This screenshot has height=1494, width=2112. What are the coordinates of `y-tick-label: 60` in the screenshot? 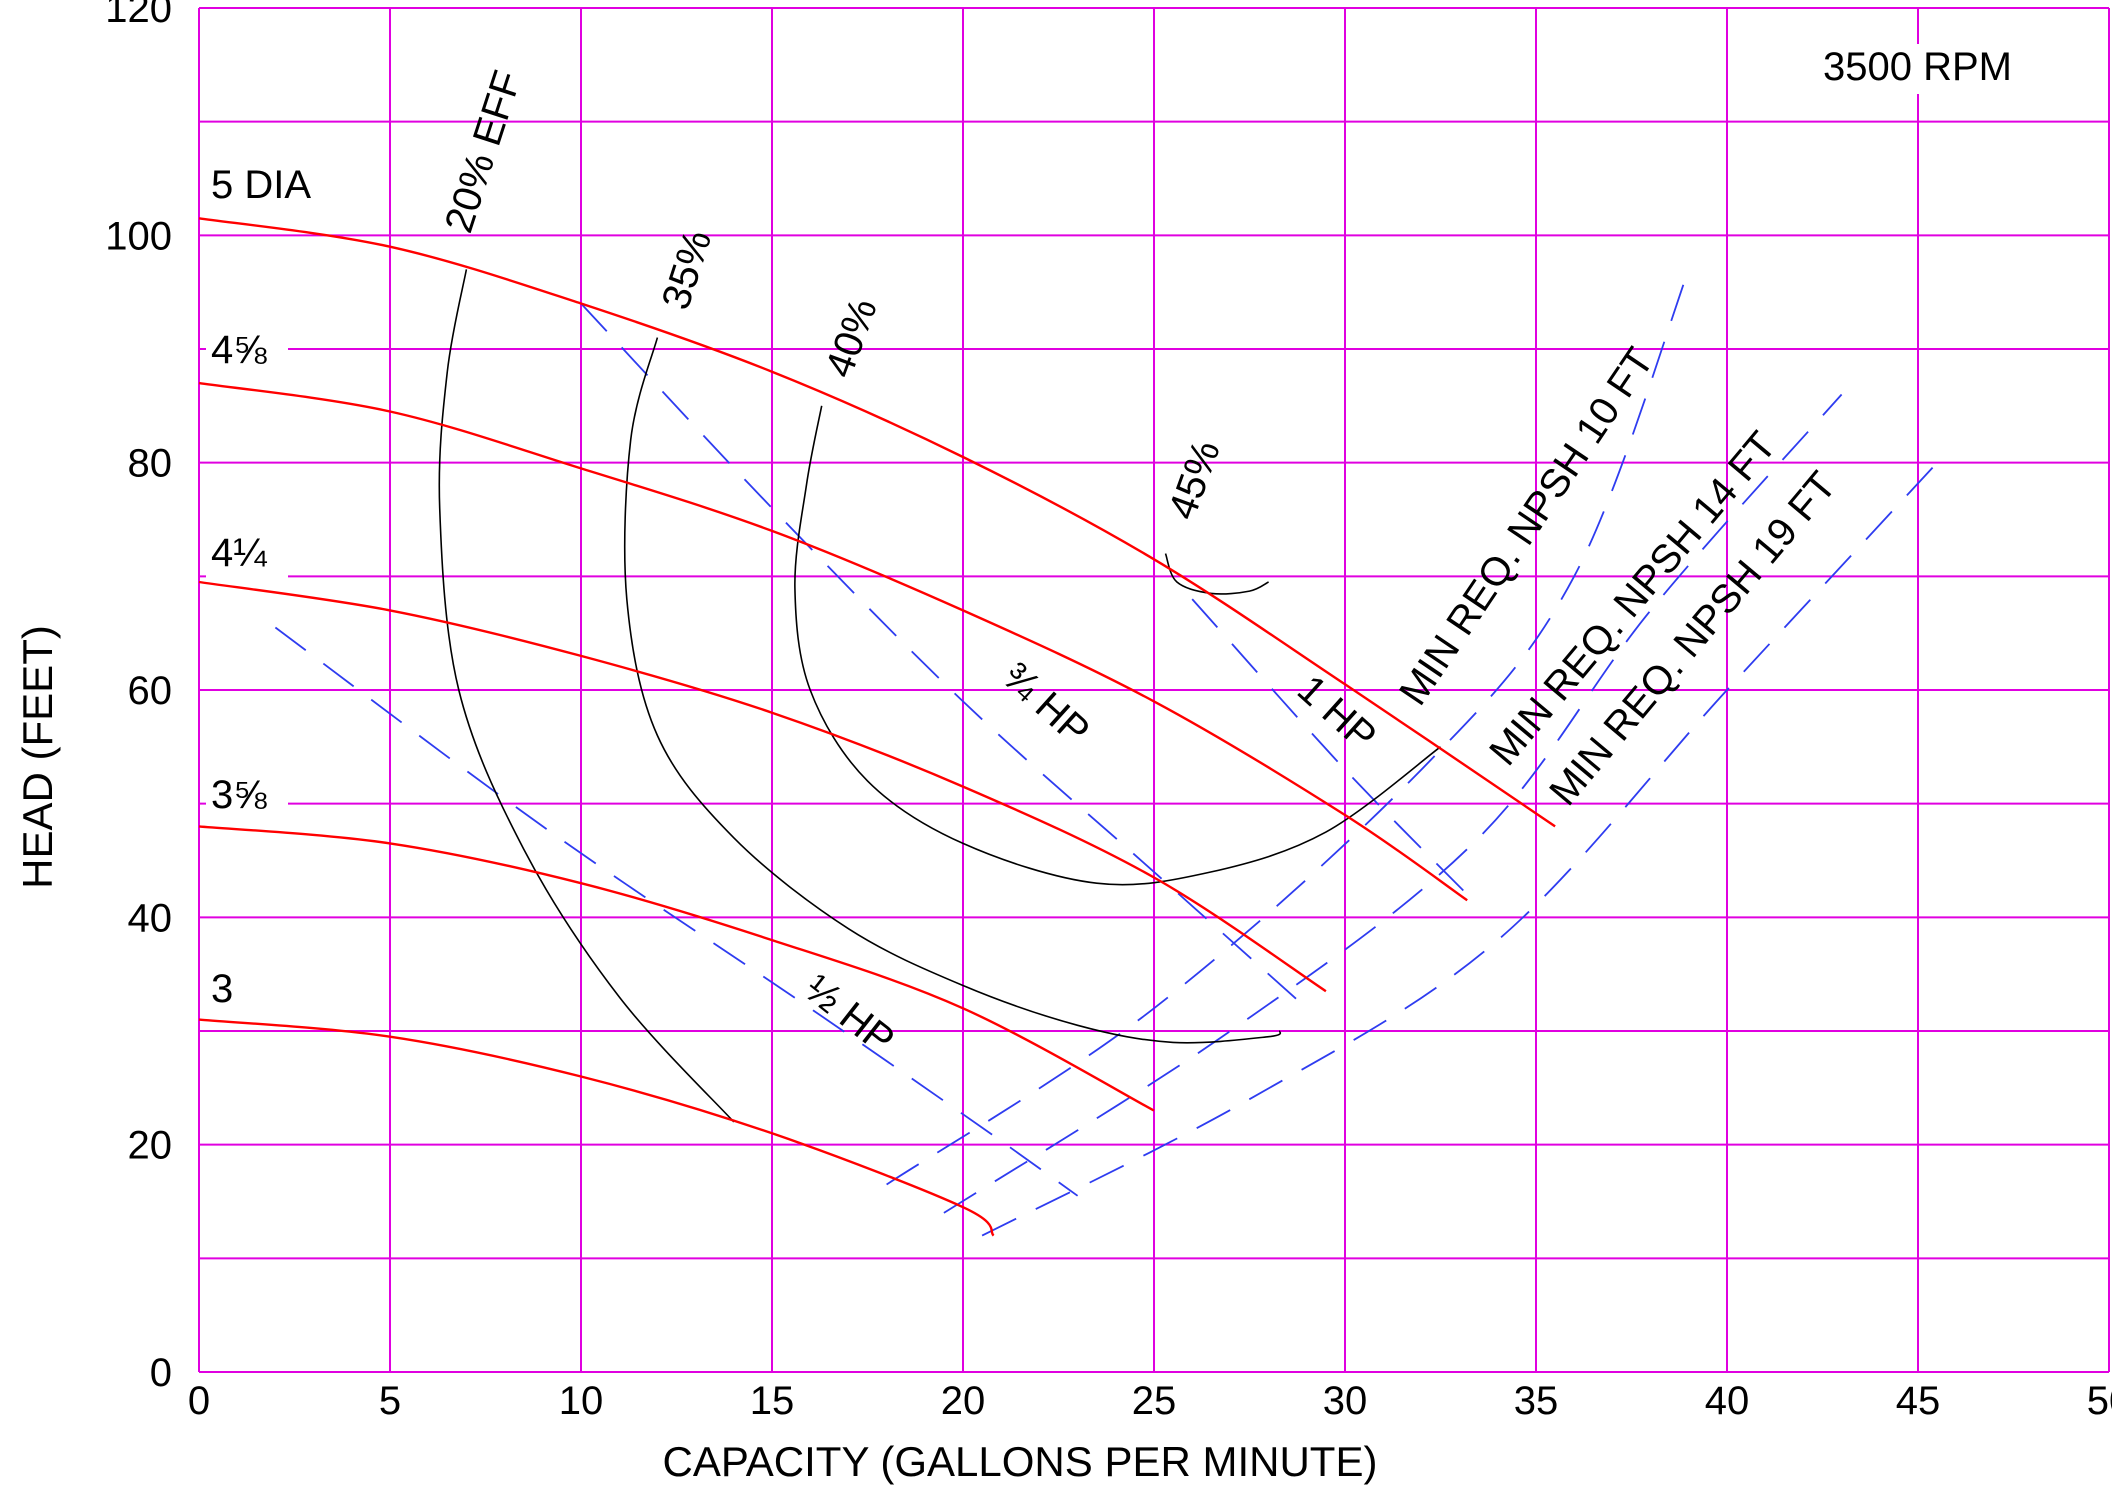 It's located at (150, 691).